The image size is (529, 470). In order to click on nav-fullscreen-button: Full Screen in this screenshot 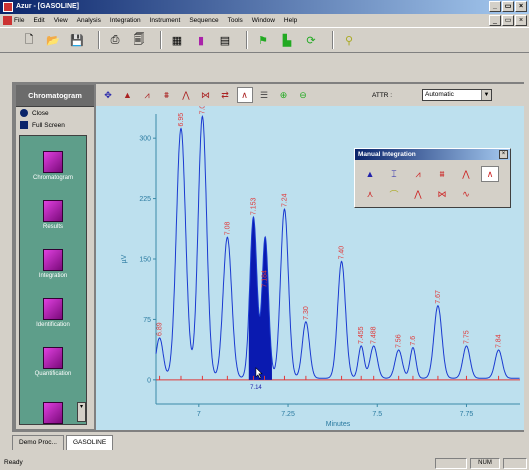, I will do `click(55, 125)`.